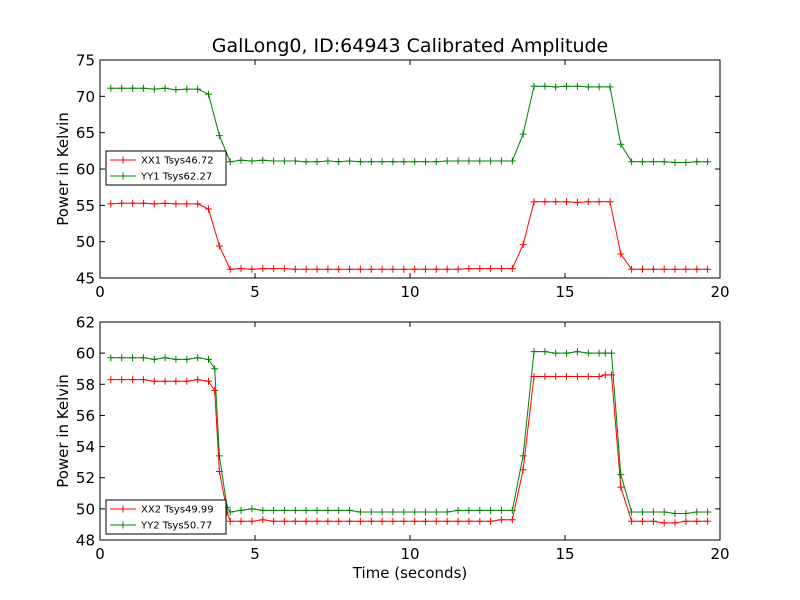 This screenshot has width=800, height=600. Describe the element at coordinates (409, 292) in the screenshot. I see `top-x-tick-label: 10` at that location.